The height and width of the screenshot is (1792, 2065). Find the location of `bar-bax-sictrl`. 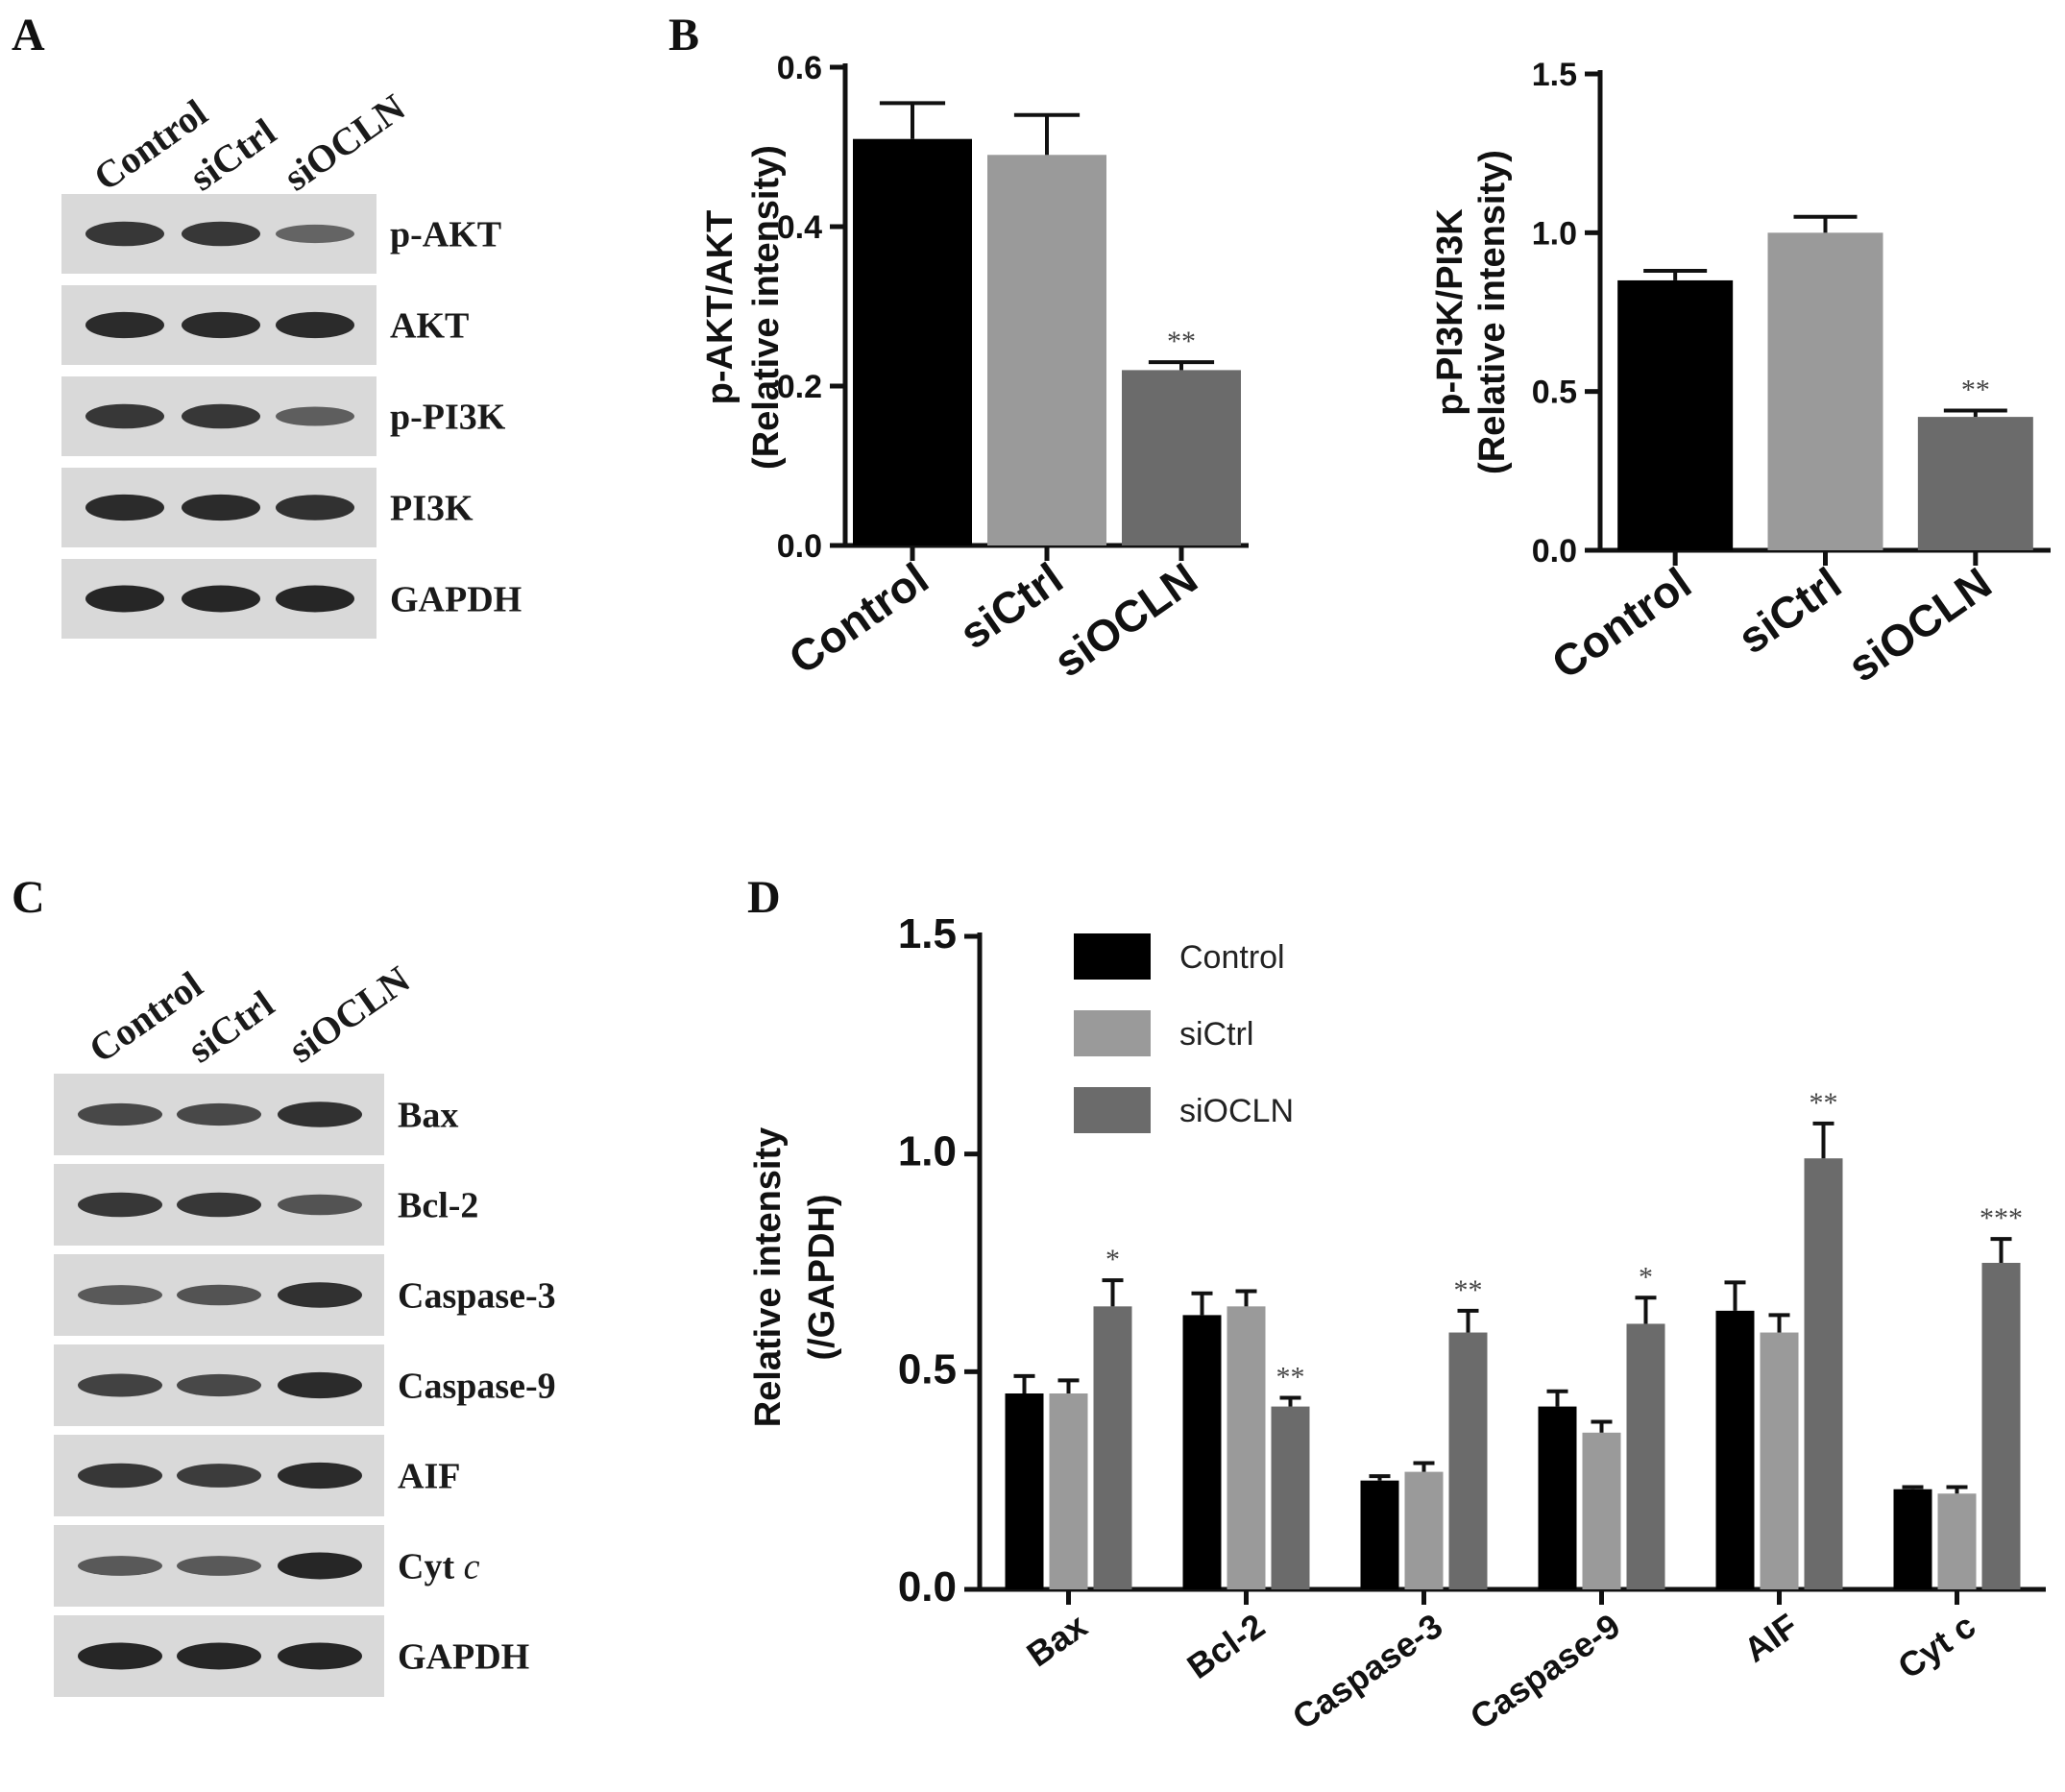

bar-bax-sictrl is located at coordinates (1068, 1491).